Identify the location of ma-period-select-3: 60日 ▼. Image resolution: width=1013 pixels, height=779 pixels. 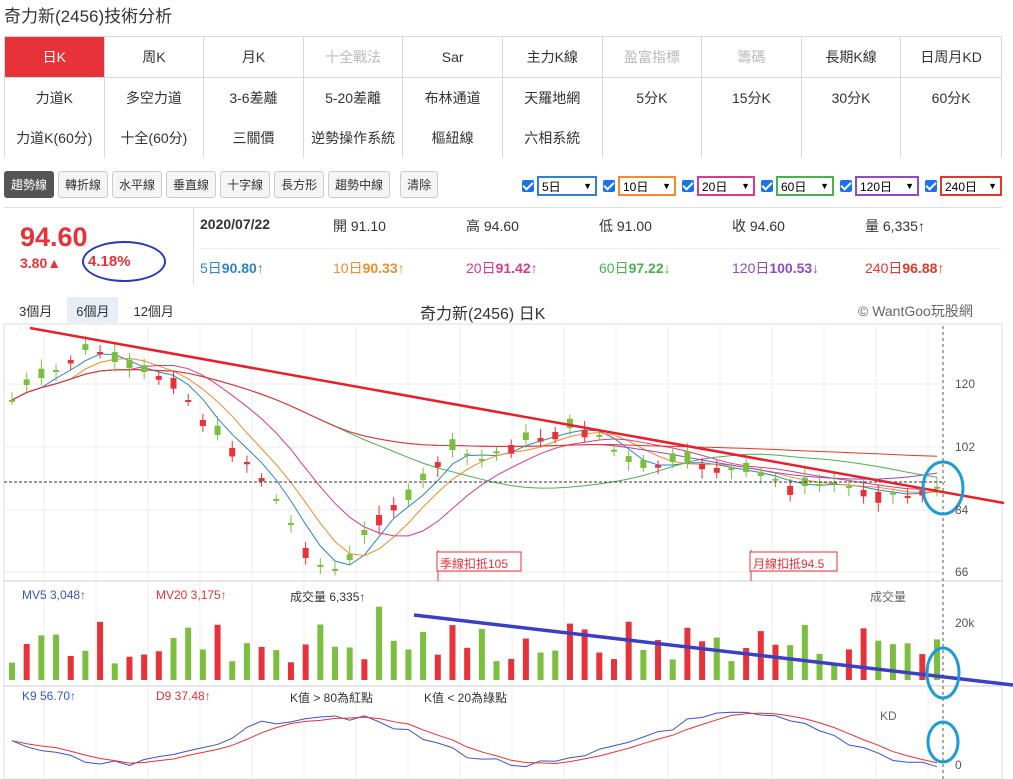
(805, 186).